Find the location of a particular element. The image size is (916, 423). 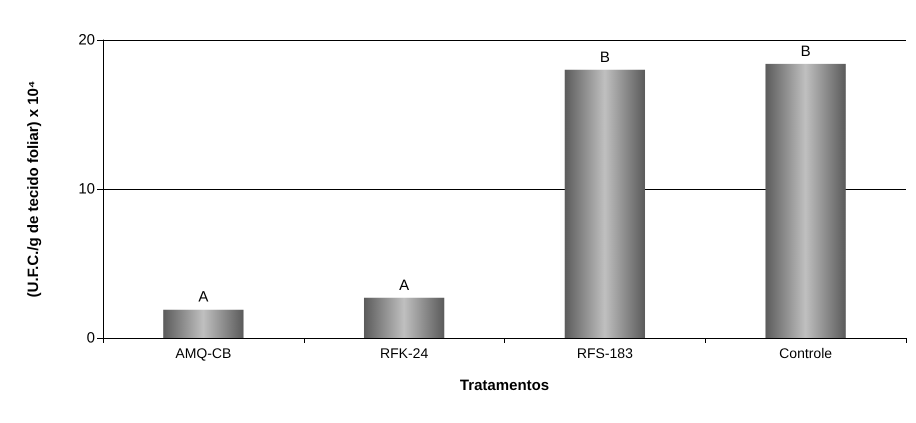

x-tick-label: AMQ-CB is located at coordinates (203, 353).